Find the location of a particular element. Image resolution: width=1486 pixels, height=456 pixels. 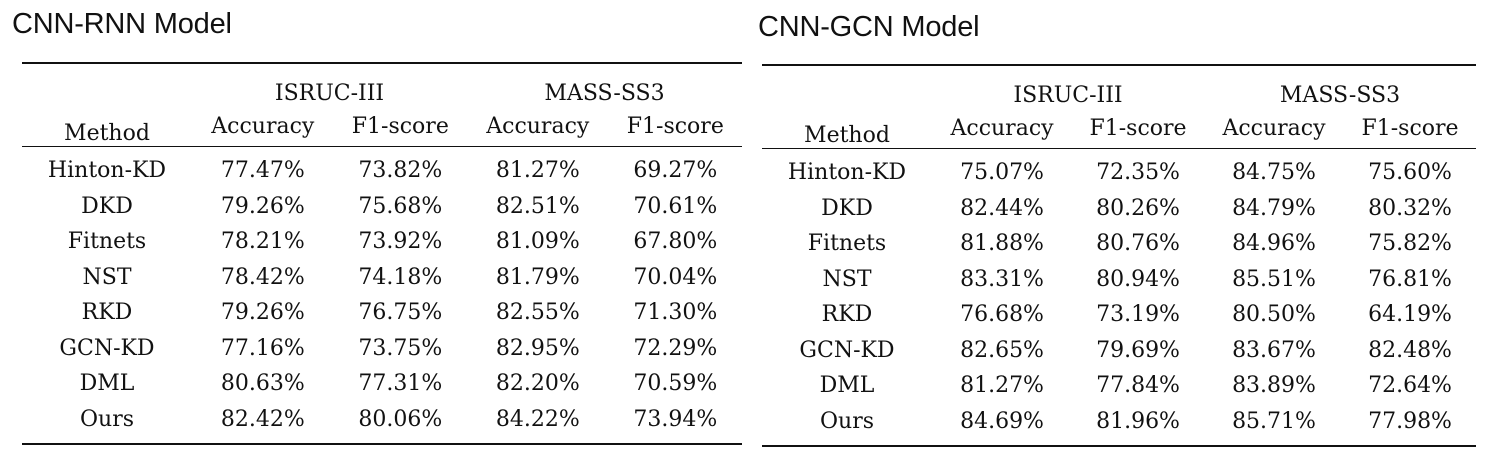

value-cell: 67.80% is located at coordinates (675, 242).